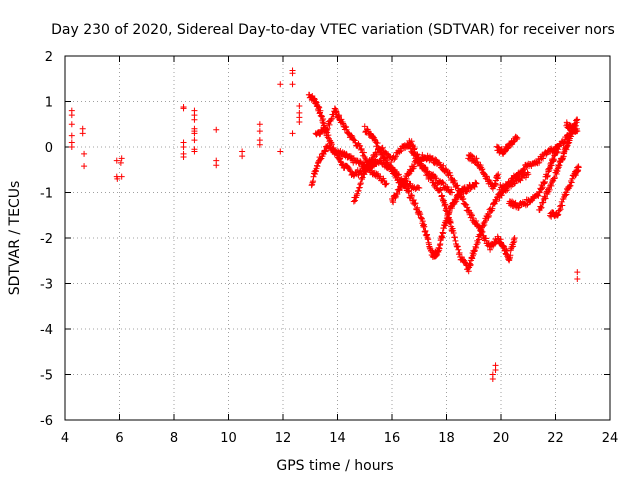  What do you see at coordinates (49, 57) in the screenshot?
I see `y-tick-label: 2` at bounding box center [49, 57].